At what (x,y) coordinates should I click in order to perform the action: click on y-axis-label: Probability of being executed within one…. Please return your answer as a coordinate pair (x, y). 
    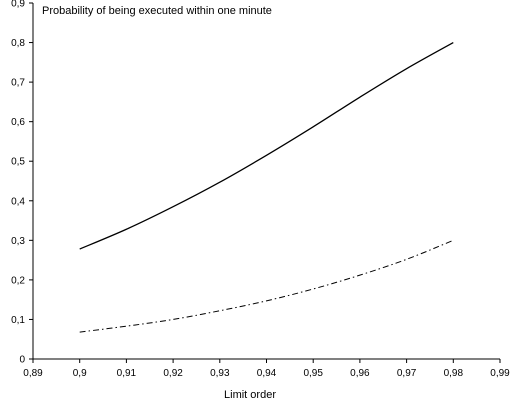
    Looking at the image, I should click on (157, 11).